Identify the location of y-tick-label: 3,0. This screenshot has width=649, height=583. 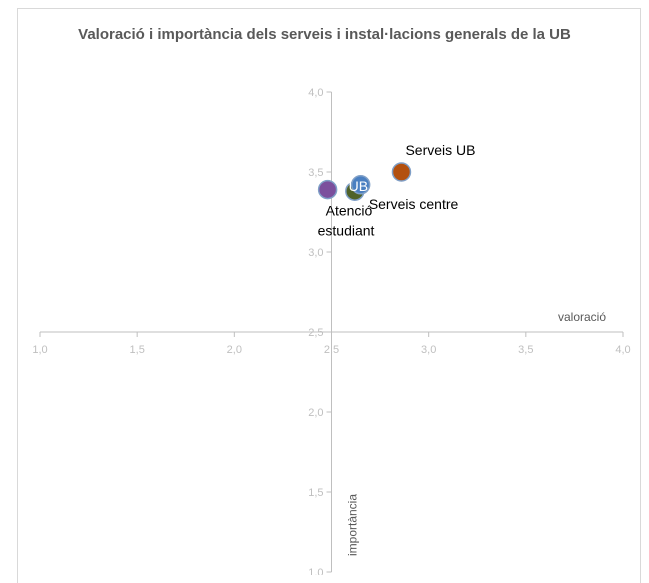
(315, 253).